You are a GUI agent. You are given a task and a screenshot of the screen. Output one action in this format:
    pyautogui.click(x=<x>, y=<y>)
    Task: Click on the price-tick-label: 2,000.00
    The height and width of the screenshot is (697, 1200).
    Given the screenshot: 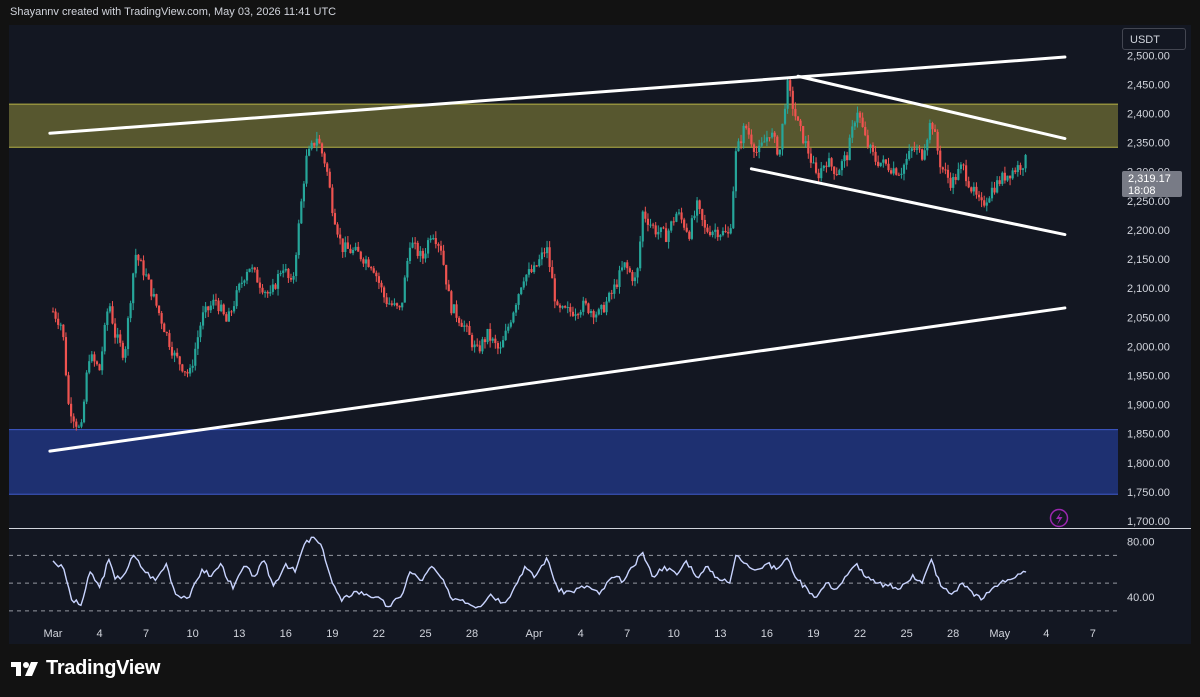 What is the action you would take?
    pyautogui.click(x=1148, y=347)
    